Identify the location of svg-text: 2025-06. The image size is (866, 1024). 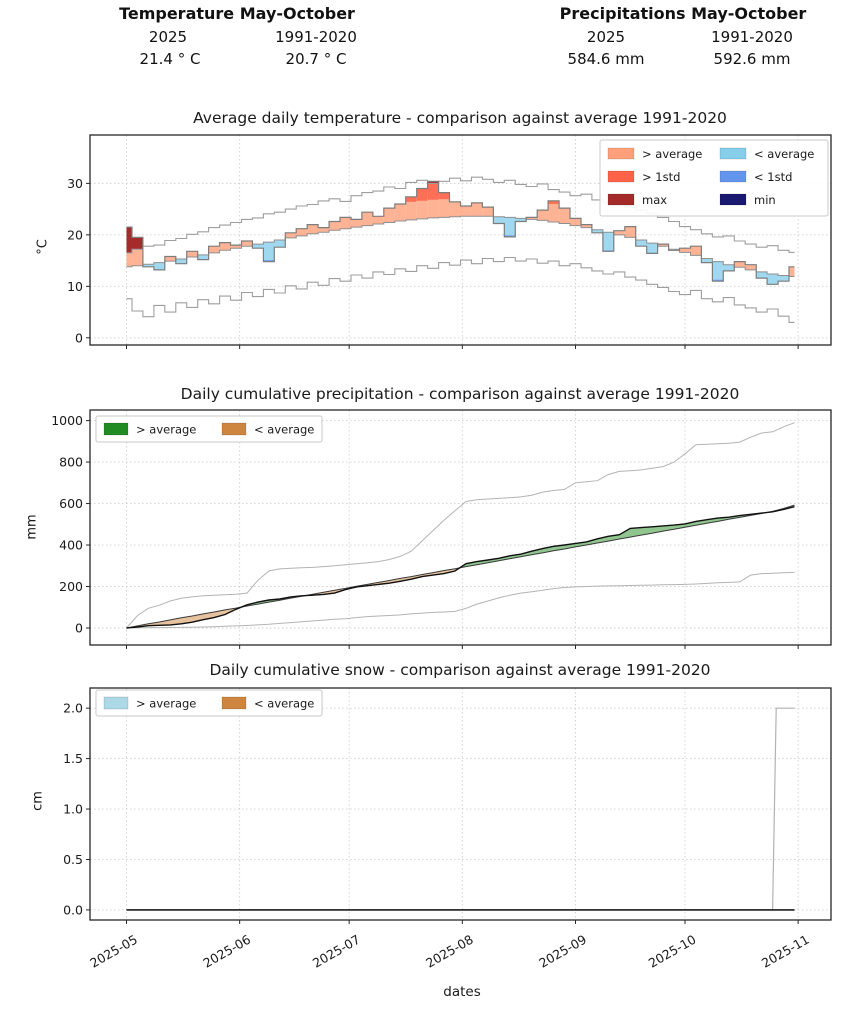
(226, 951).